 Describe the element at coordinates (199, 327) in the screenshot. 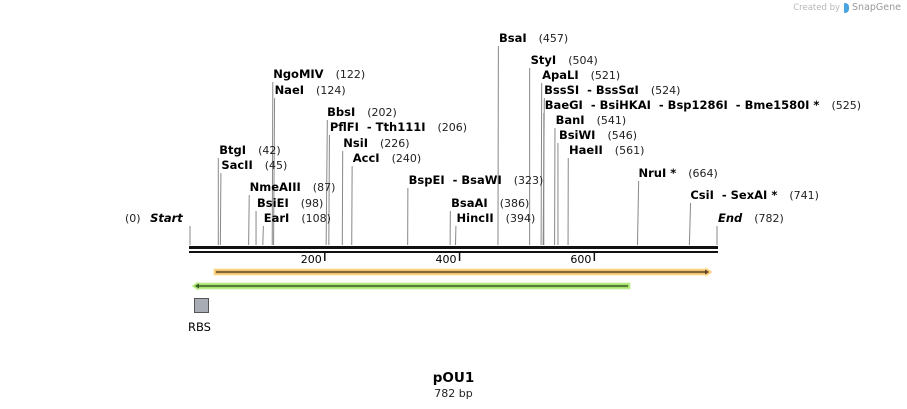

I see `rbs-label: RBS` at that location.